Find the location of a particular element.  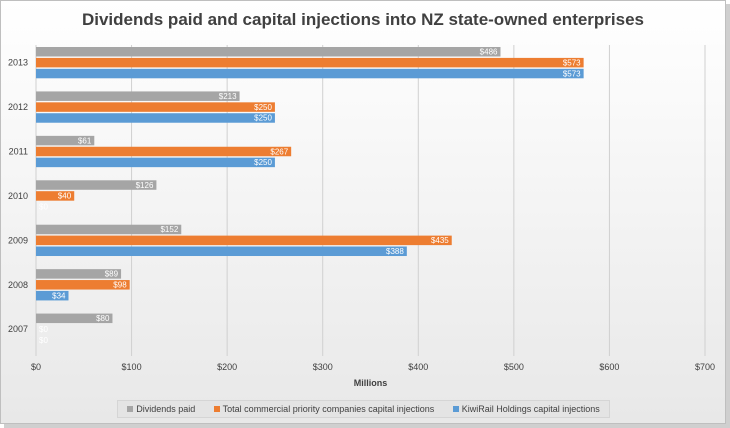

data-label: $126 is located at coordinates (145, 185).